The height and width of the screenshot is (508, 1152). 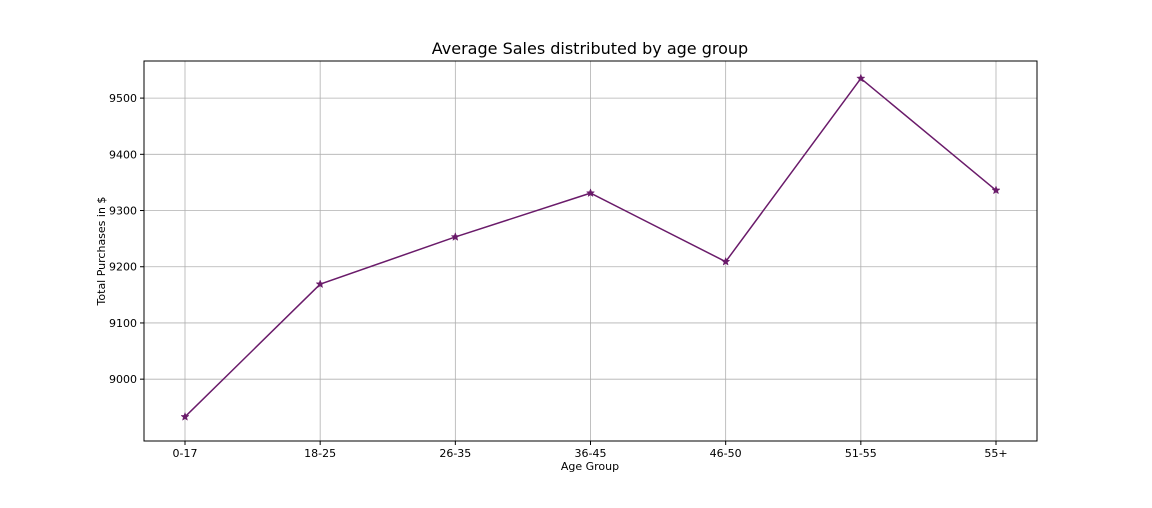 What do you see at coordinates (185, 453) in the screenshot?
I see `x-tick-label: 0-17` at bounding box center [185, 453].